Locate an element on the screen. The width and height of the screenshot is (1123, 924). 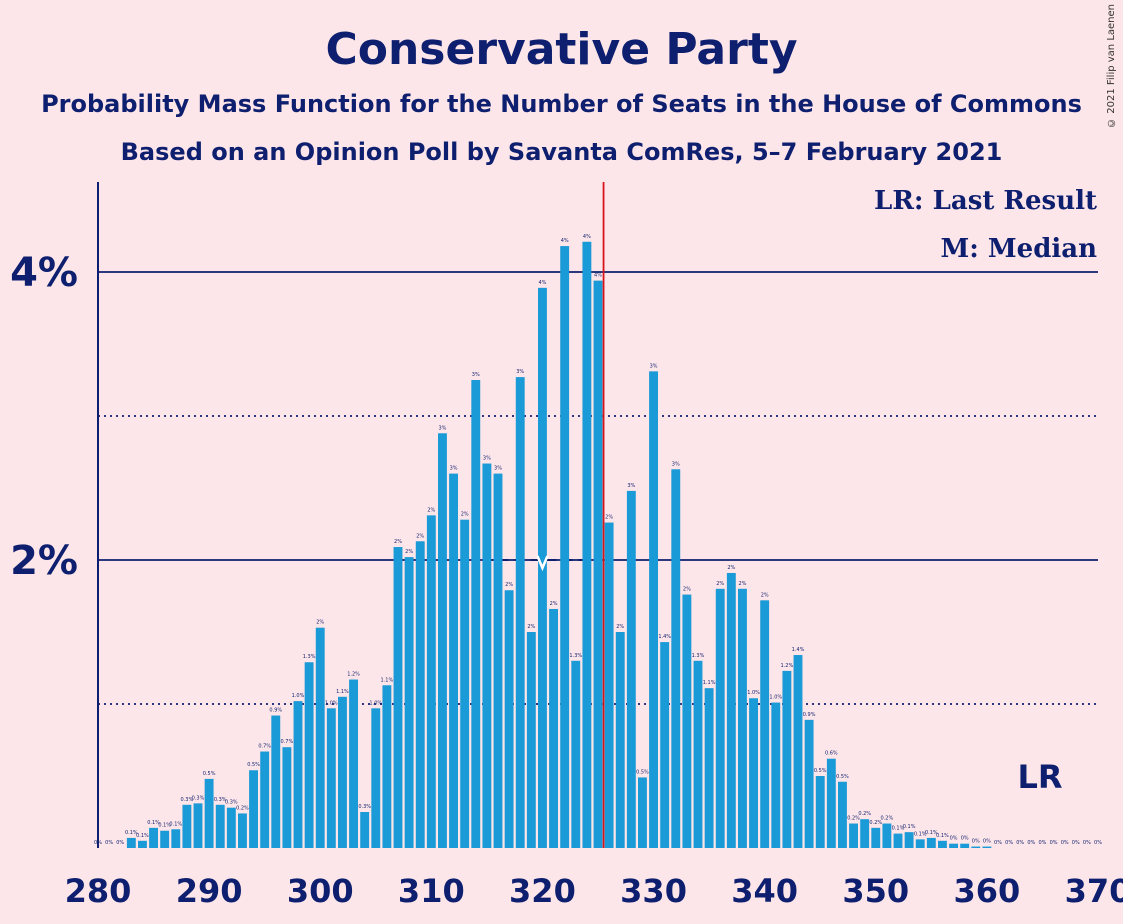
x-tick-label: 350 is located at coordinates (875, 891).